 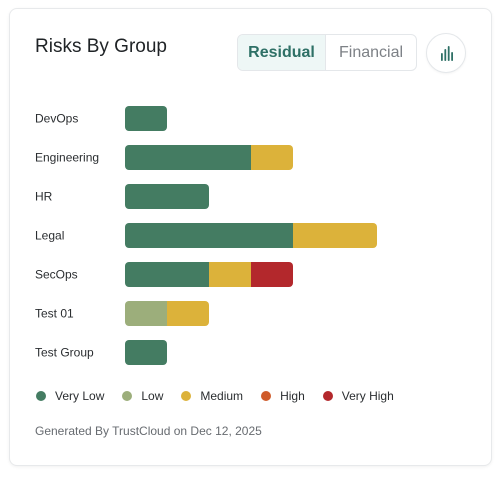 I want to click on bar-segment-low, so click(x=146, y=313).